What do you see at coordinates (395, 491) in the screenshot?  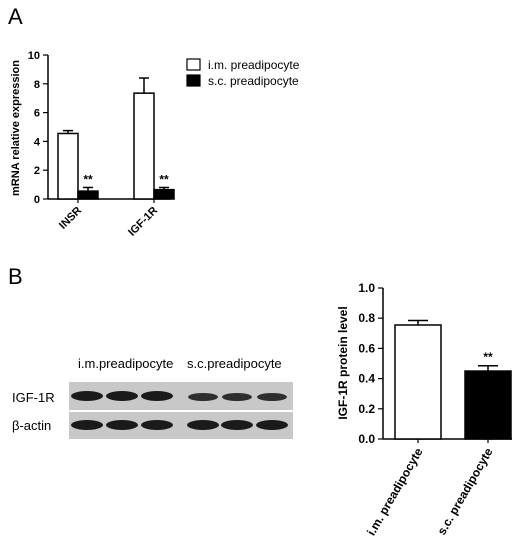 I see `chart-b-category-label: i.m. preadipocyte` at bounding box center [395, 491].